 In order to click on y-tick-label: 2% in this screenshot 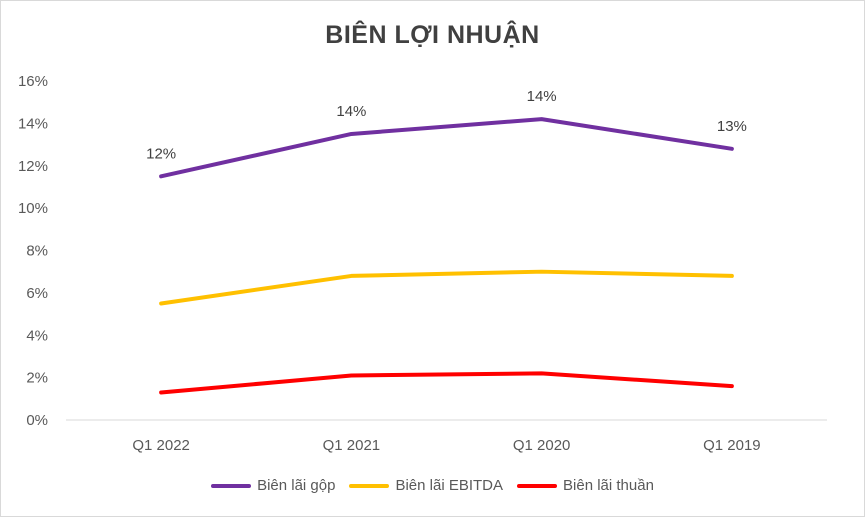, I will do `click(37, 378)`.